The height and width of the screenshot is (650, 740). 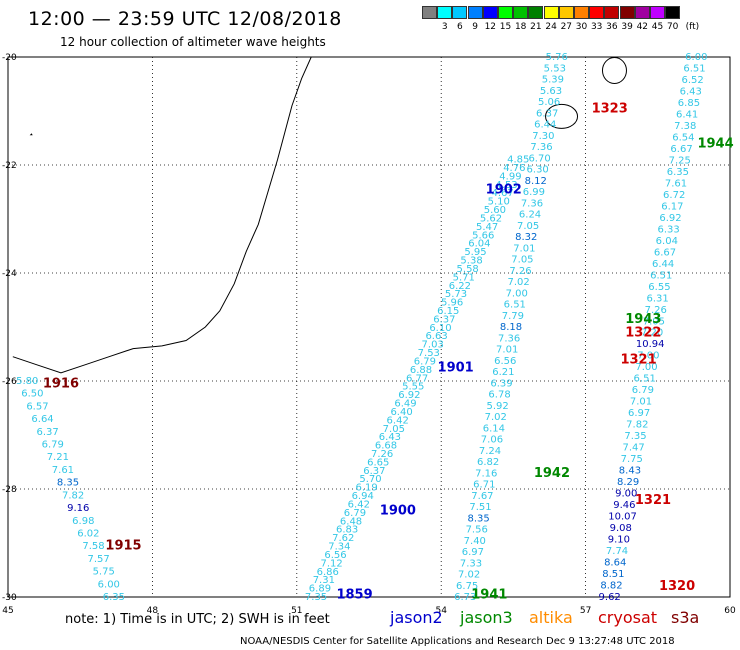 I want to click on legend-item-cryosat: cryosat, so click(x=628, y=617).